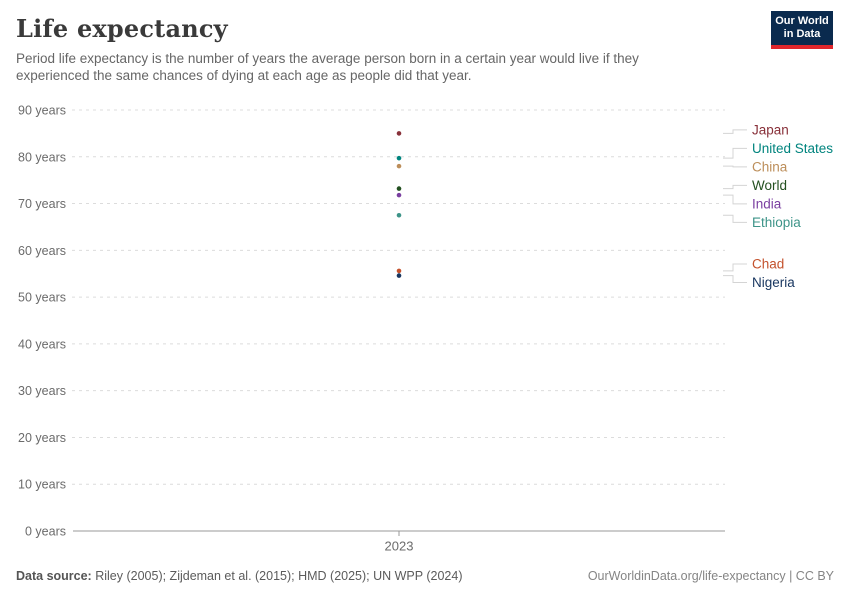 Image resolution: width=850 pixels, height=600 pixels. Describe the element at coordinates (776, 222) in the screenshot. I see `series-label-ethiopia: Ethiopia` at that location.